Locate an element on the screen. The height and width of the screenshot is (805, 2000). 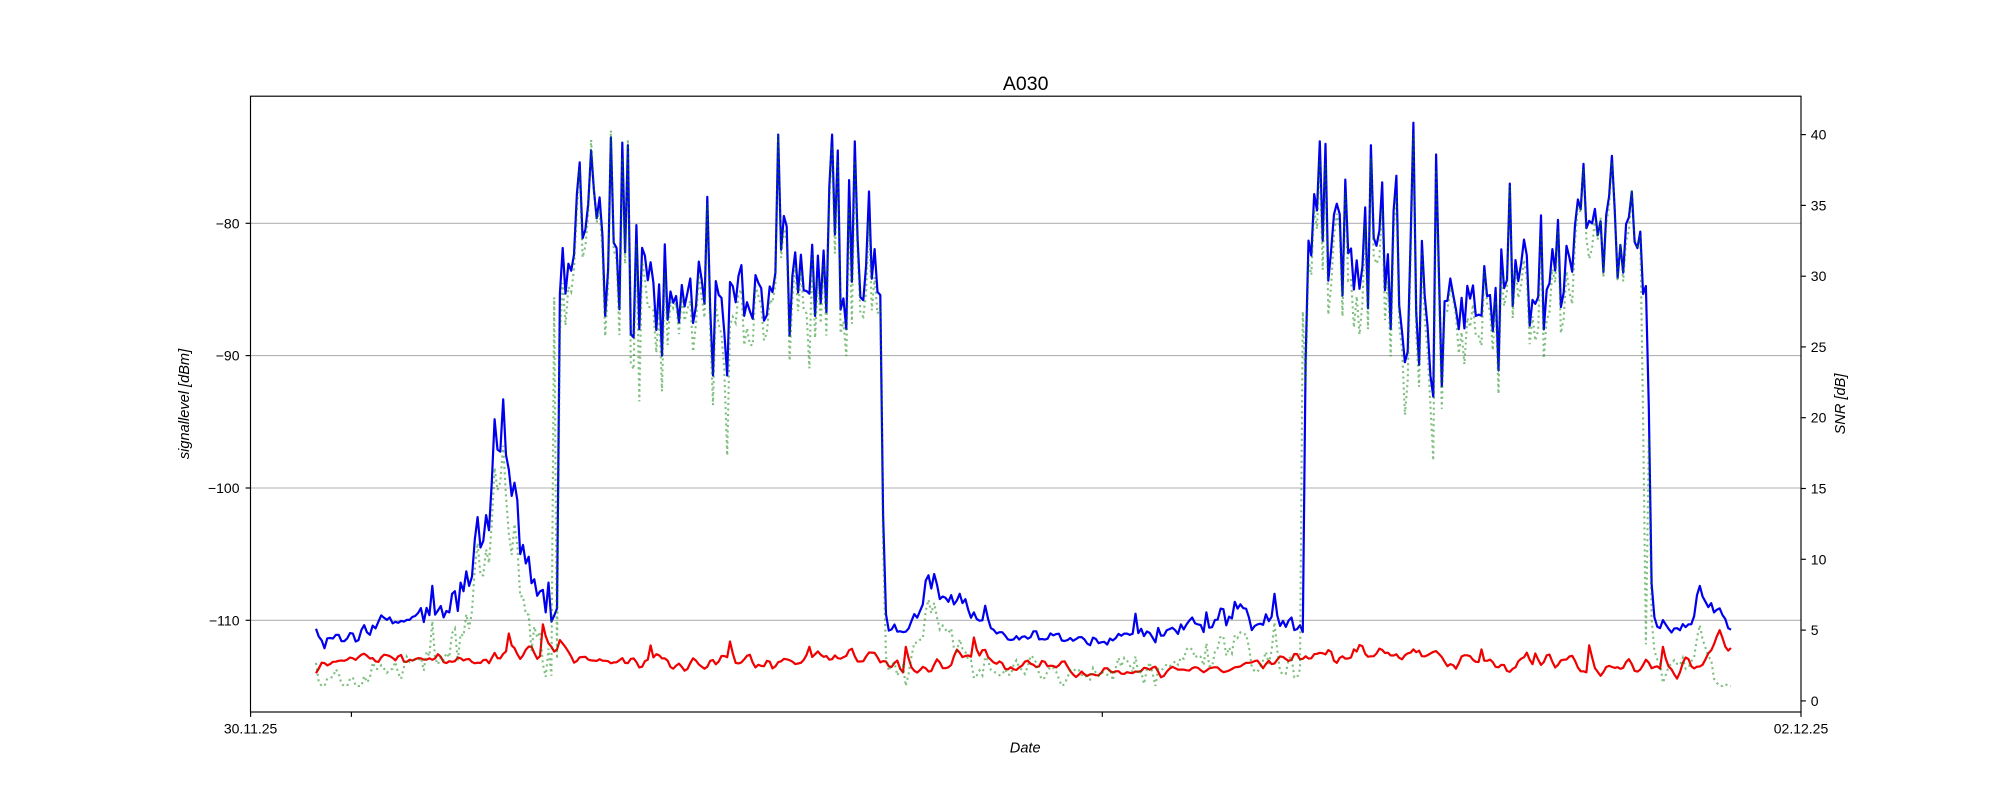
svg-text: 20 is located at coordinates (1819, 418).